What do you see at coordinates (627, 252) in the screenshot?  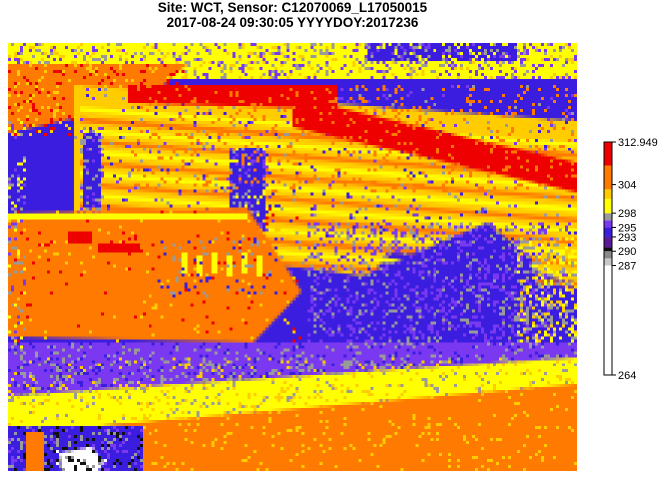 I see `colorbar-tick-label-5: 290` at bounding box center [627, 252].